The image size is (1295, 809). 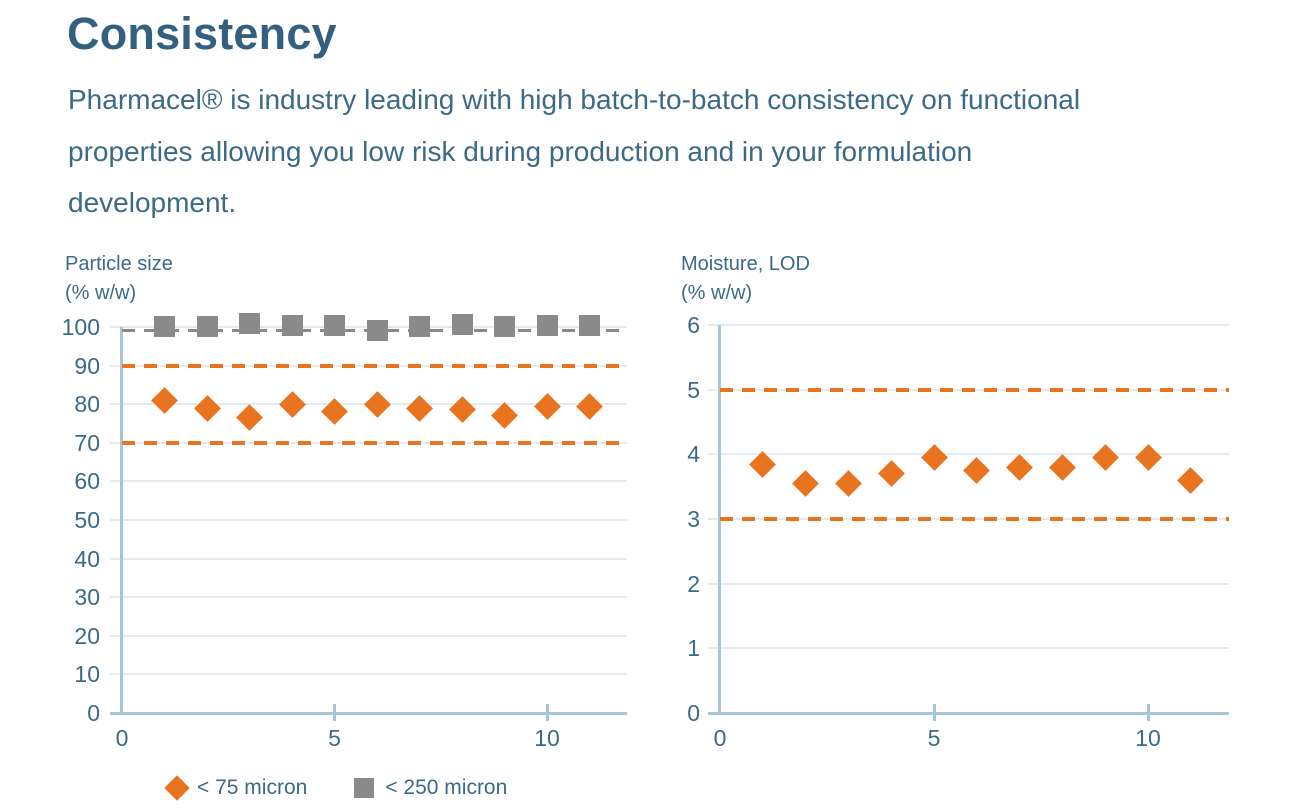 What do you see at coordinates (446, 787) in the screenshot?
I see `legend-label-250-micron: < 250 micron` at bounding box center [446, 787].